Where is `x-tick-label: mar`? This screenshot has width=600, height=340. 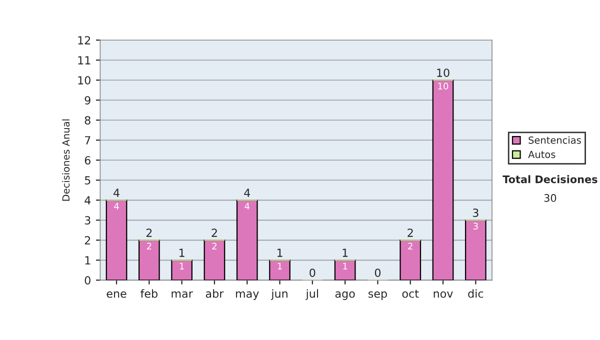
x-tick-label: mar is located at coordinates (182, 294).